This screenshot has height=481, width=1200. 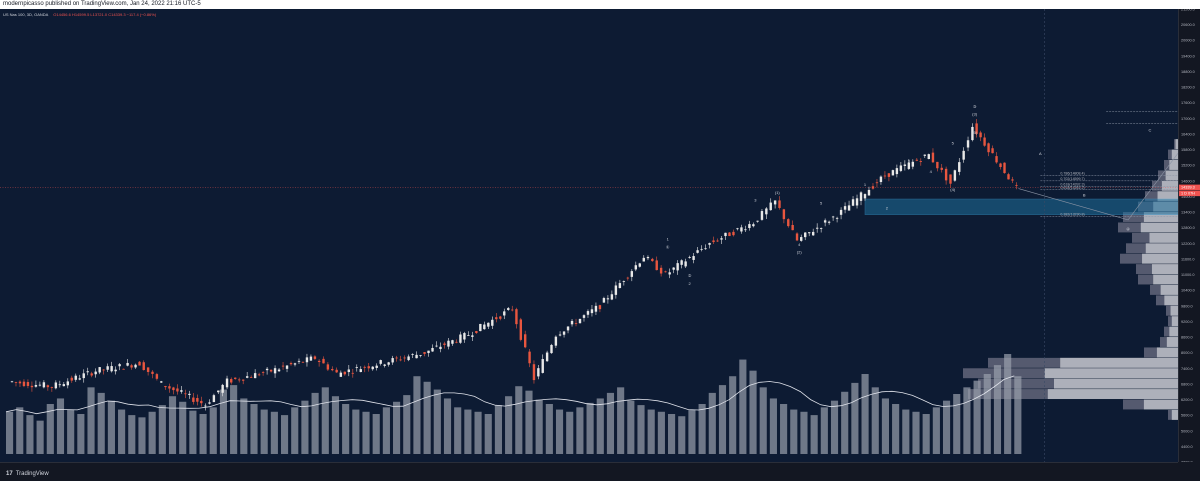 What do you see at coordinates (1188, 72) in the screenshot?
I see `price-tick-label: 18800.0` at bounding box center [1188, 72].